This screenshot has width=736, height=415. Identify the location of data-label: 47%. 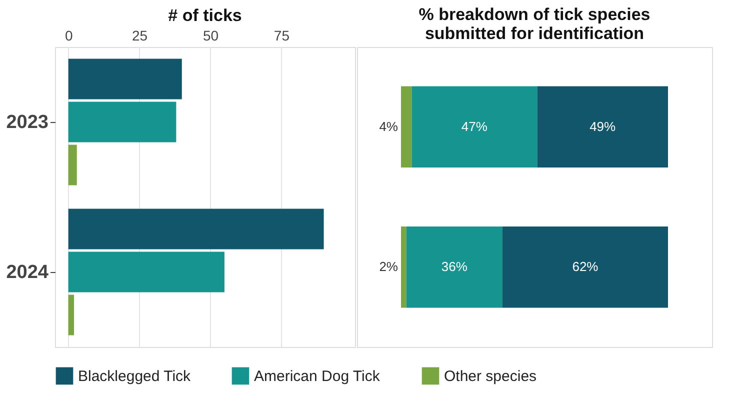
(474, 126).